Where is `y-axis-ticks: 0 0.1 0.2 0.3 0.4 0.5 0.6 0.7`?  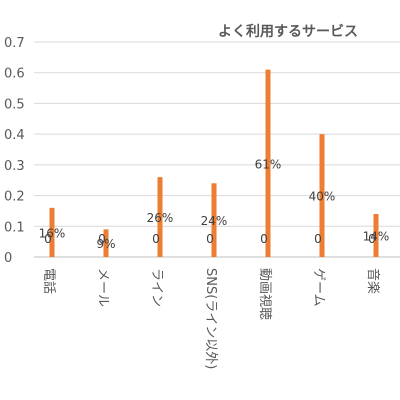
y-axis-ticks: 0 0.1 0.2 0.3 0.4 0.5 0.6 0.7 is located at coordinates (14, 151).